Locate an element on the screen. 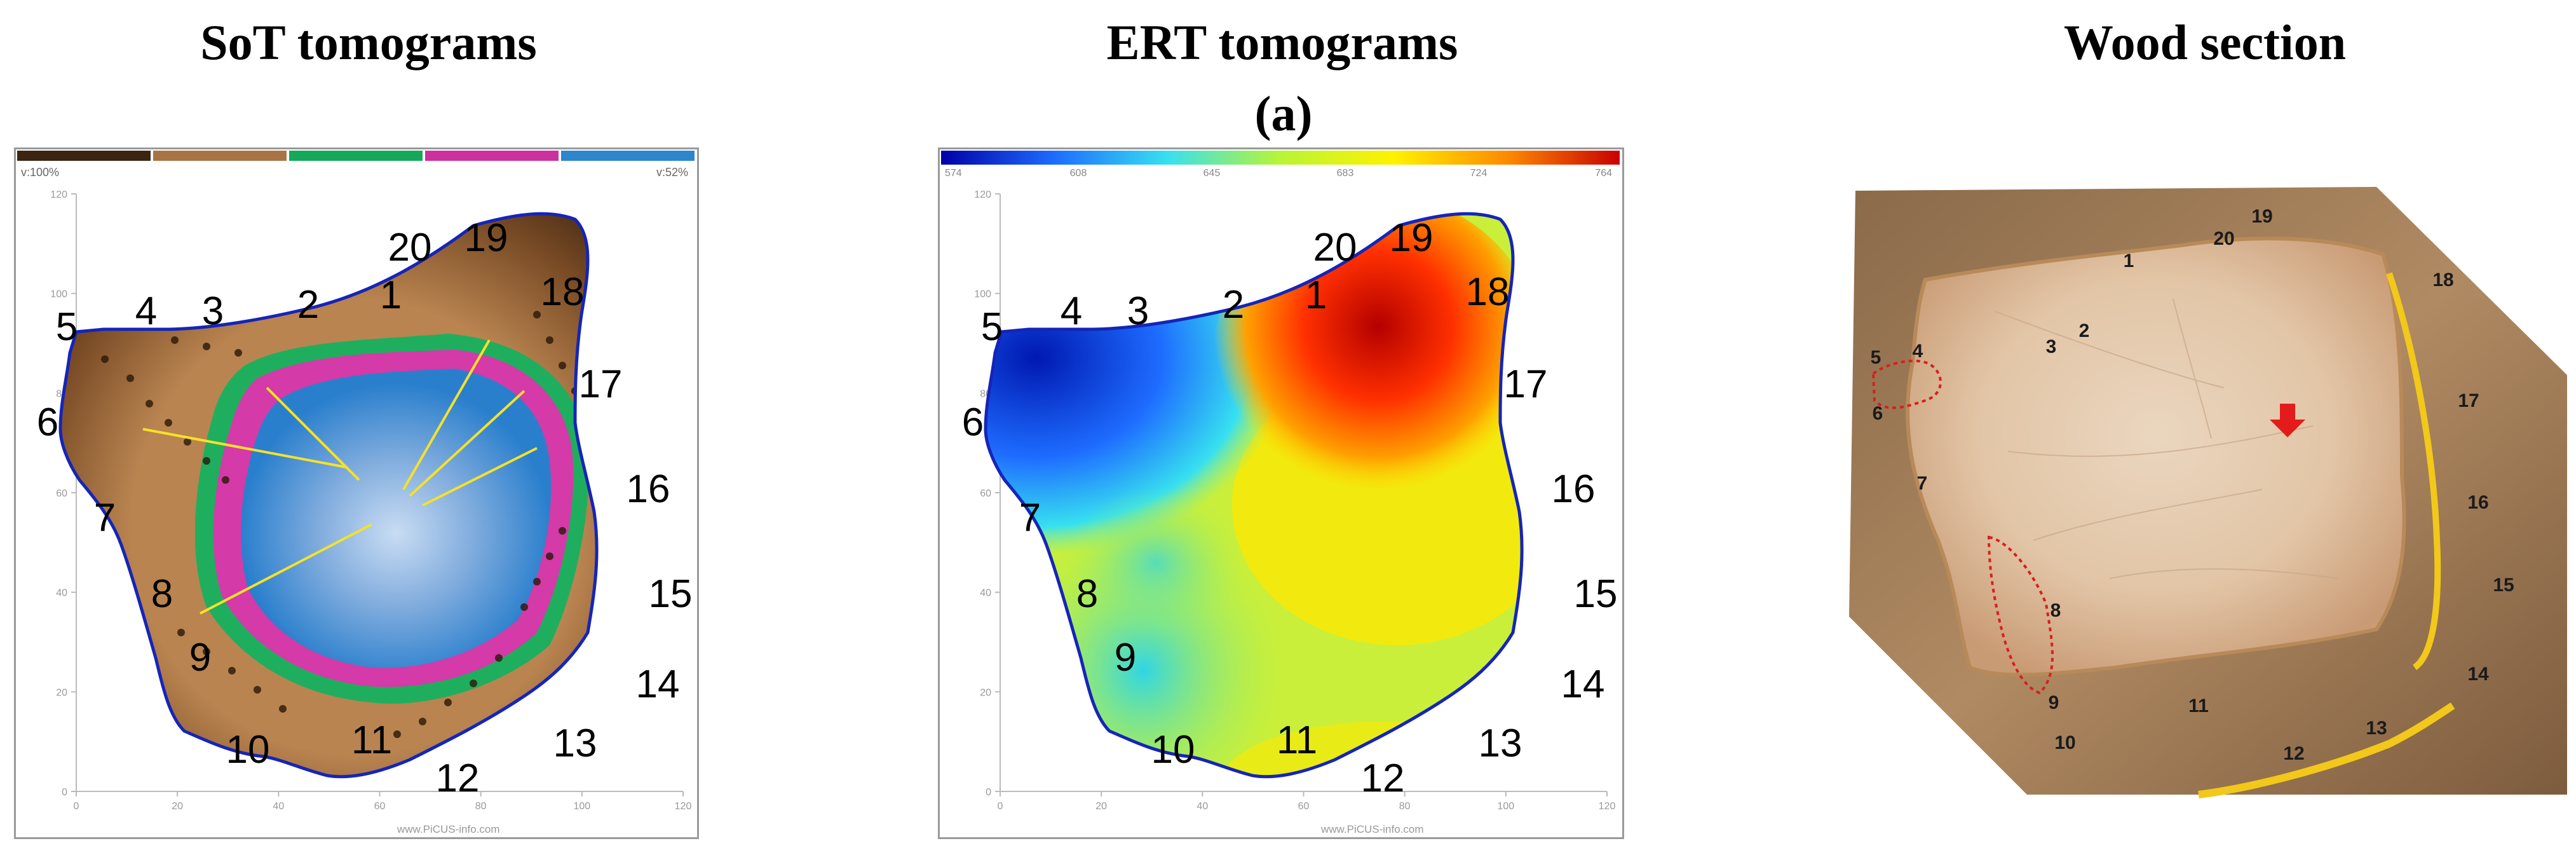  wood-sensor-label: 18 is located at coordinates (2442, 280).